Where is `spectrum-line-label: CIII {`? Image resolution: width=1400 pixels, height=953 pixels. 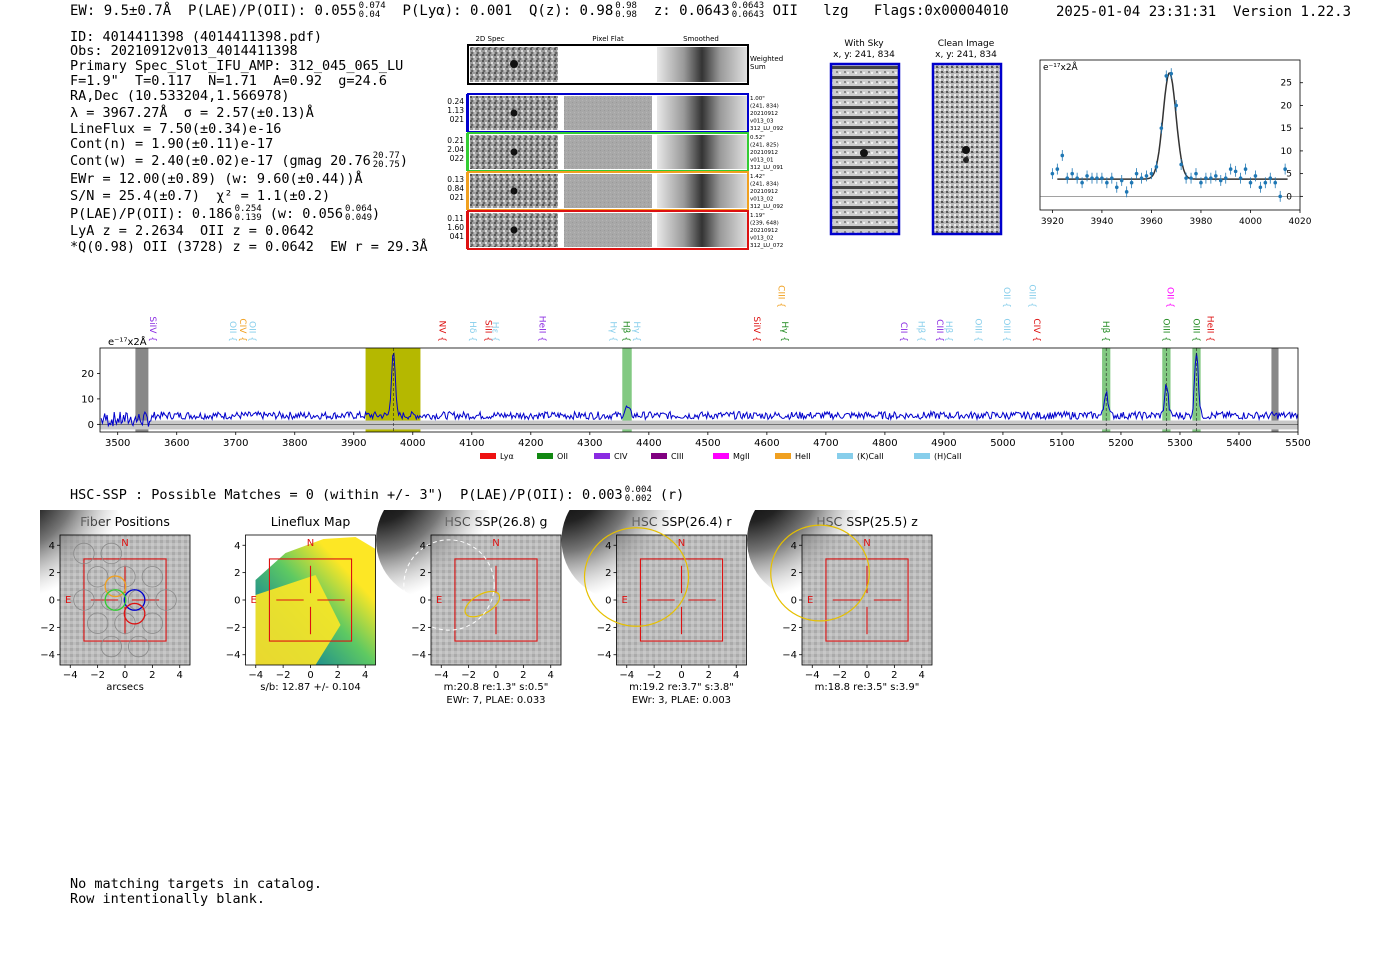 spectrum-line-label: CIII { is located at coordinates (939, 330).